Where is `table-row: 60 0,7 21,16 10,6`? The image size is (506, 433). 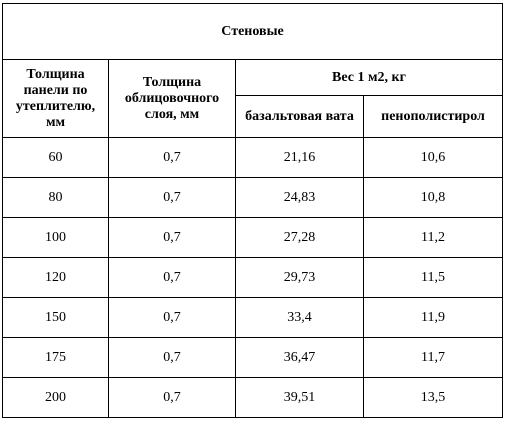
table-row: 60 0,7 21,16 10,6 is located at coordinates (253, 157).